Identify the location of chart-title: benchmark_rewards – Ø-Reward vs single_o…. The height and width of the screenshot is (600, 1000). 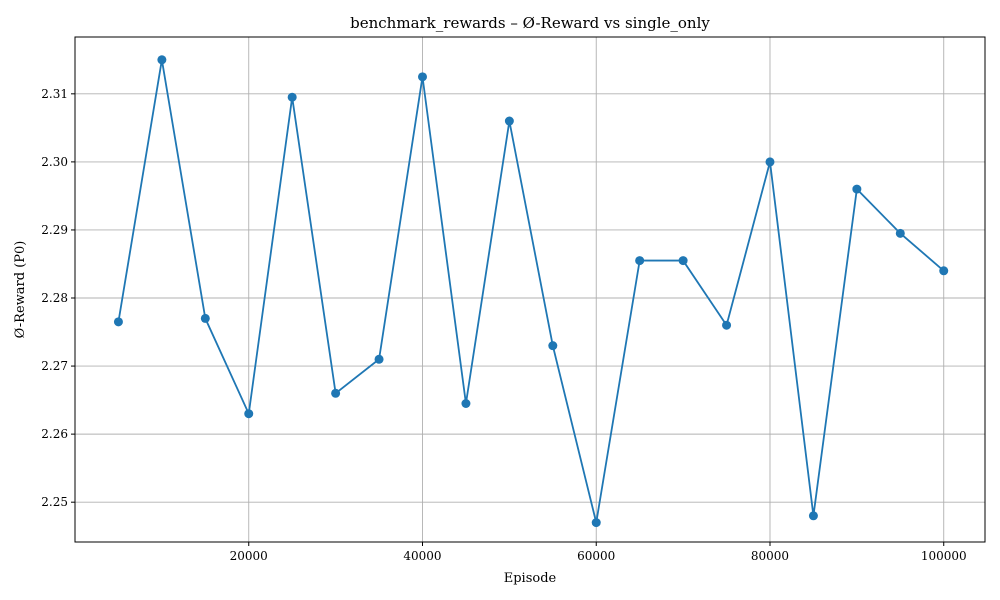
(530, 23).